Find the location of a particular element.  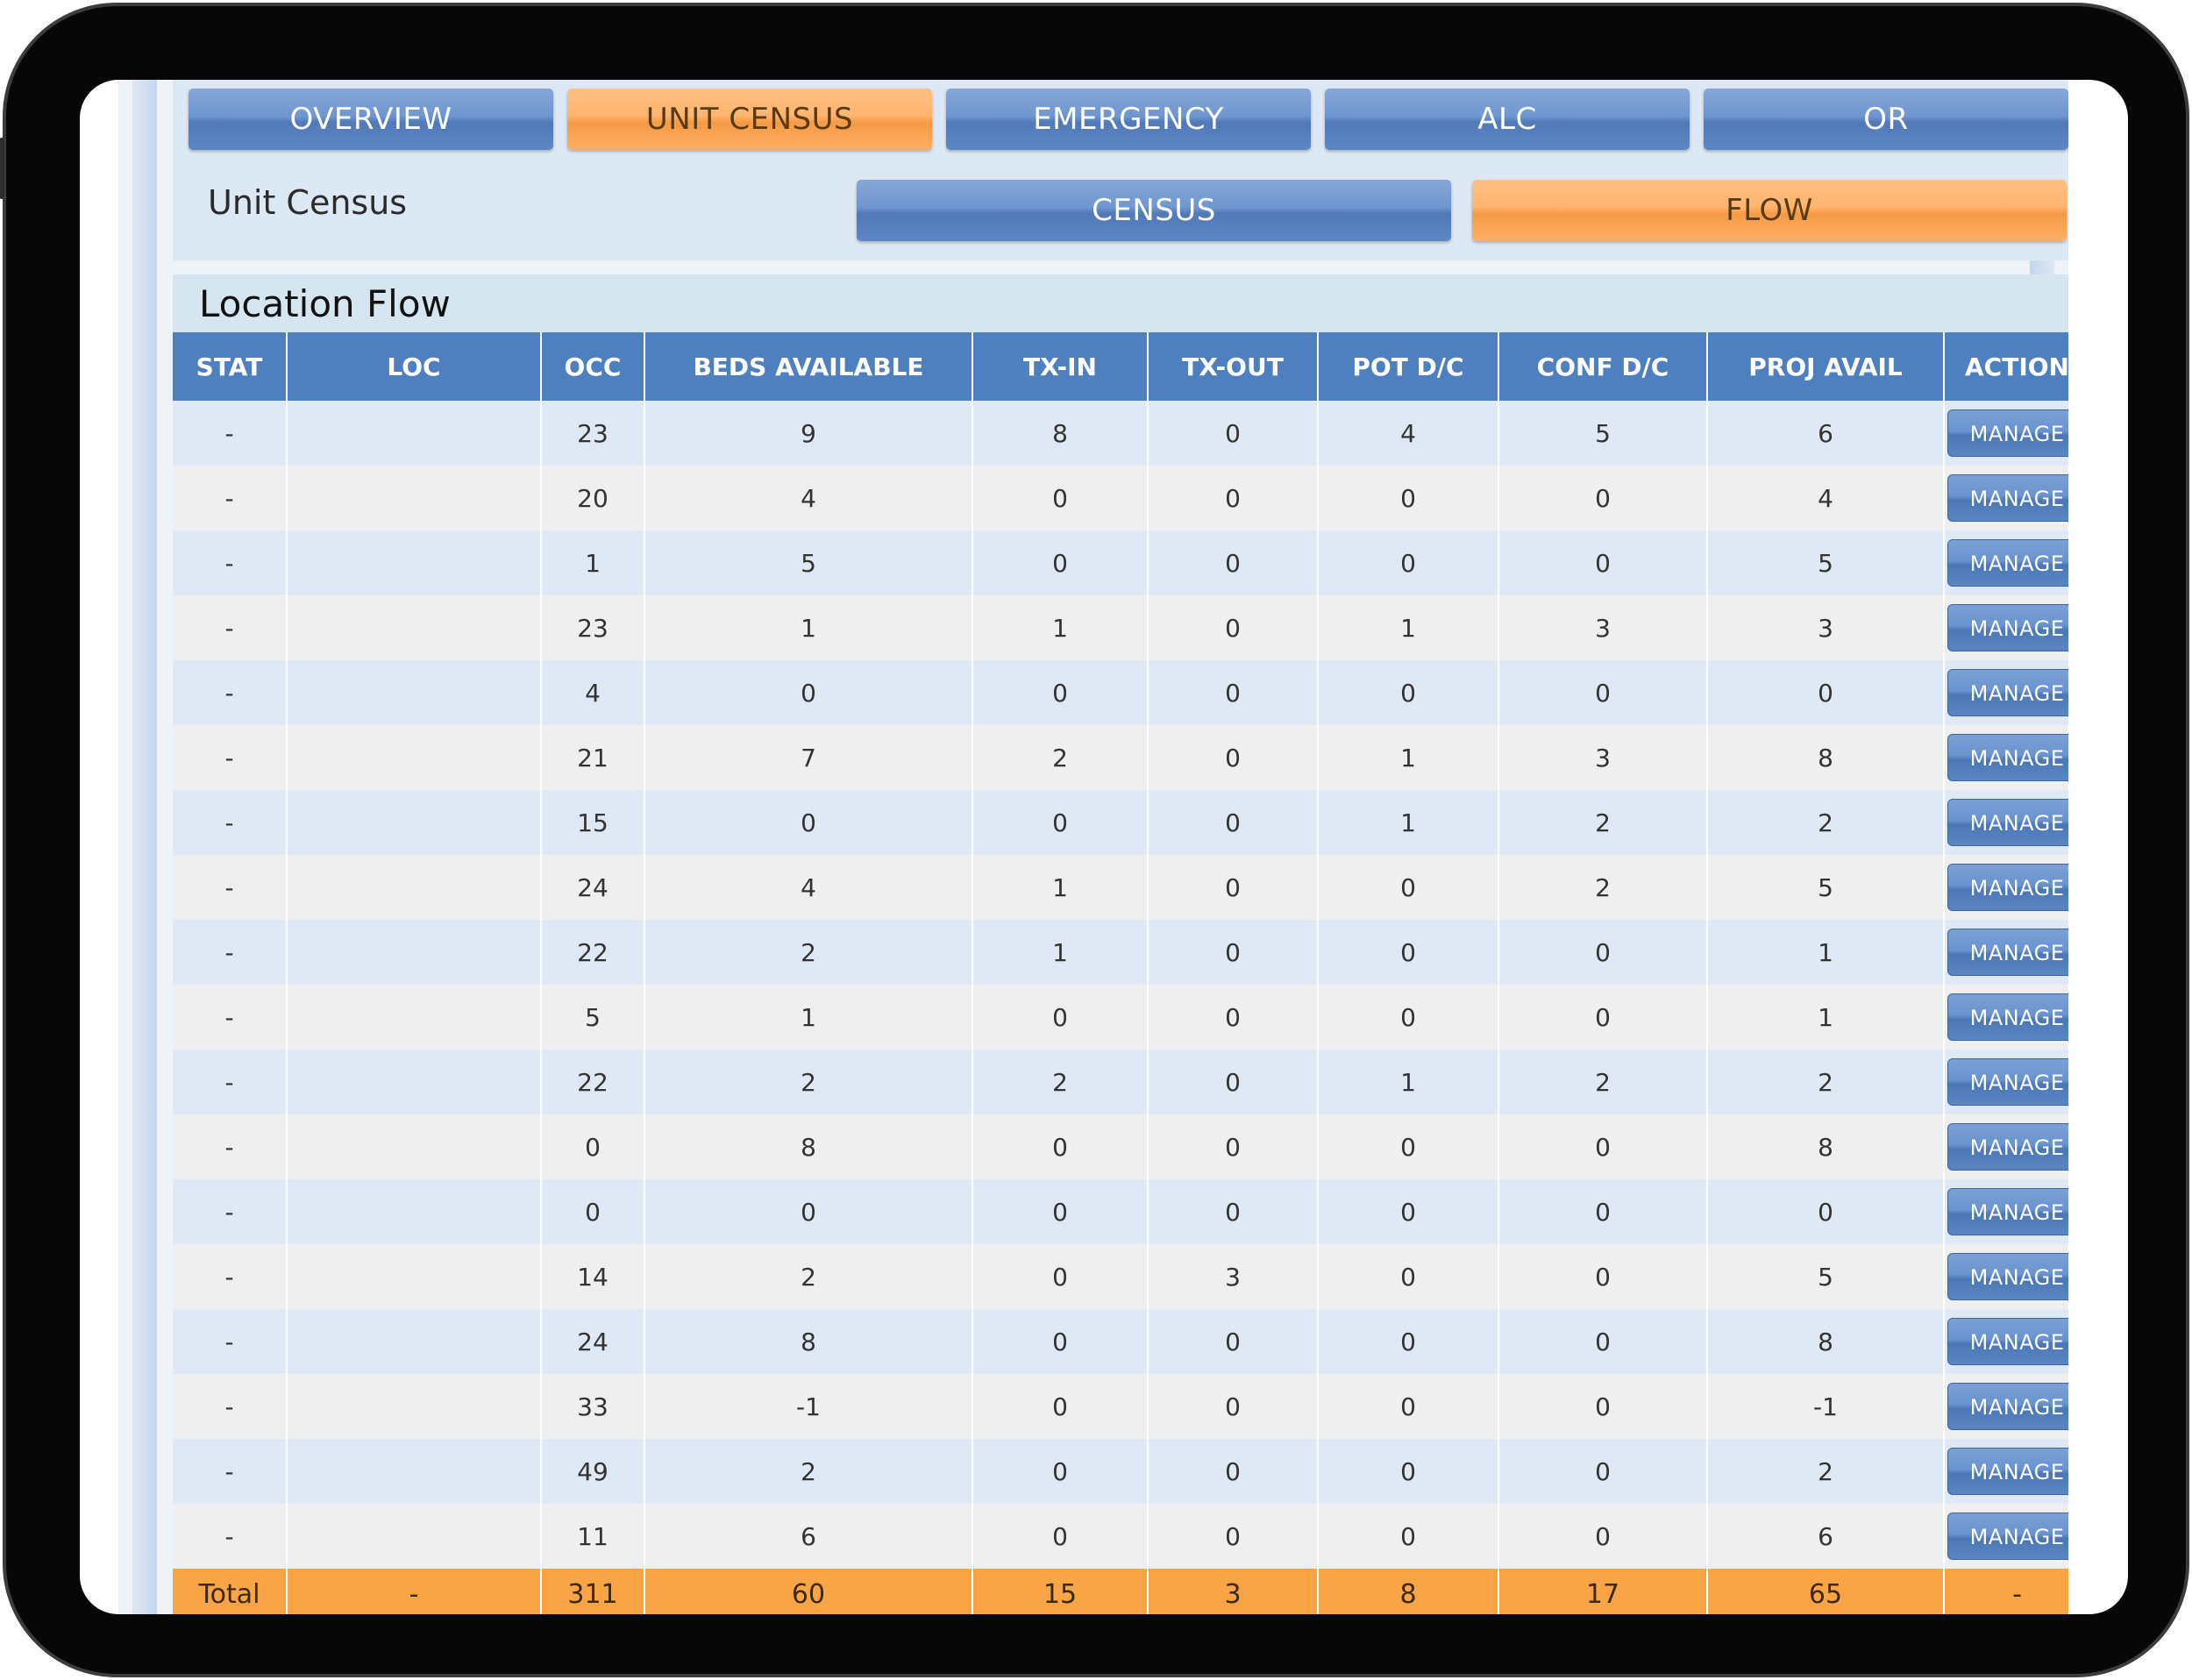

total-txout-cell: 3 is located at coordinates (1233, 1591).